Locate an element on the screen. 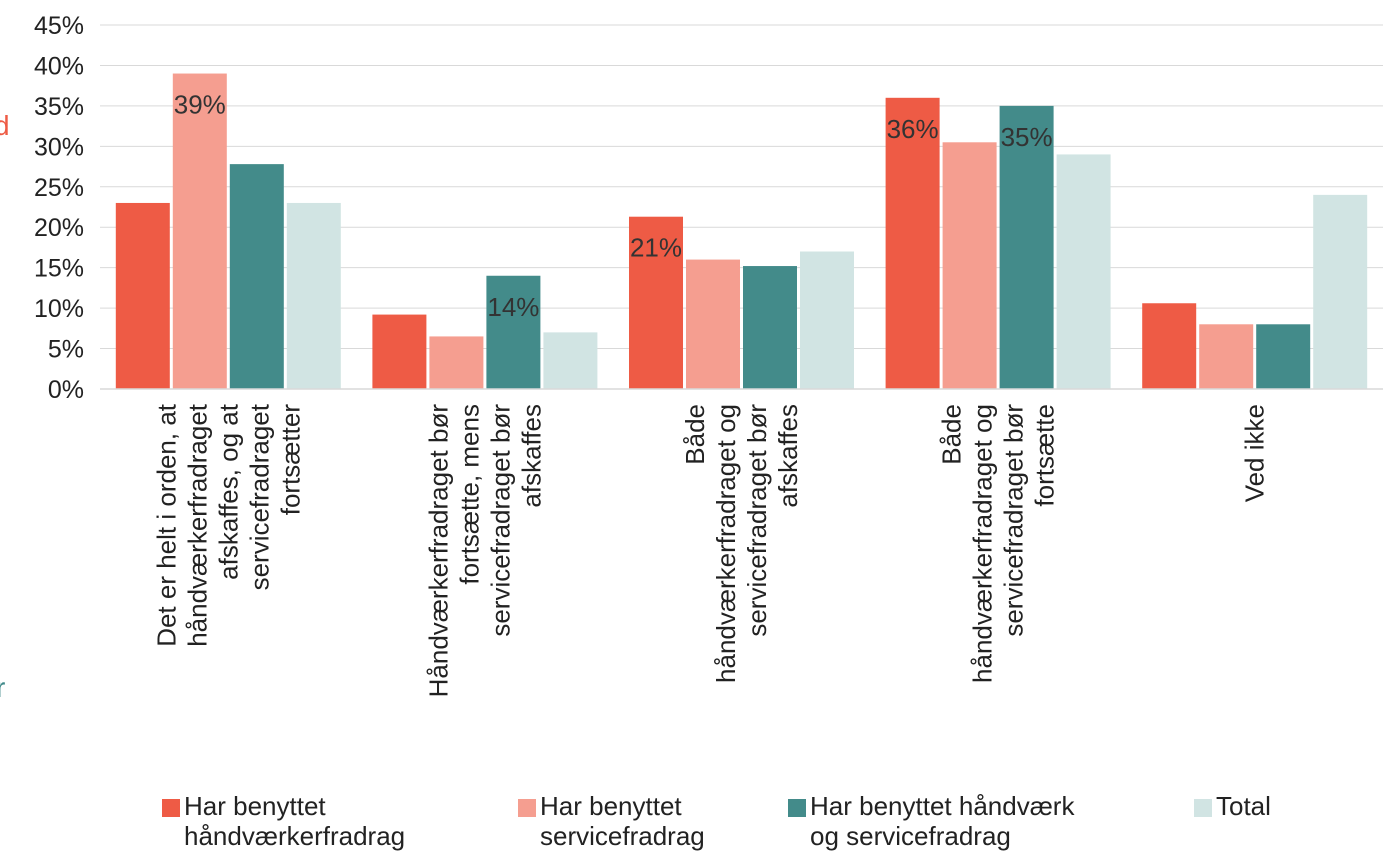 The height and width of the screenshot is (862, 1398). legend-label-line: håndværkerfradrag is located at coordinates (295, 836).